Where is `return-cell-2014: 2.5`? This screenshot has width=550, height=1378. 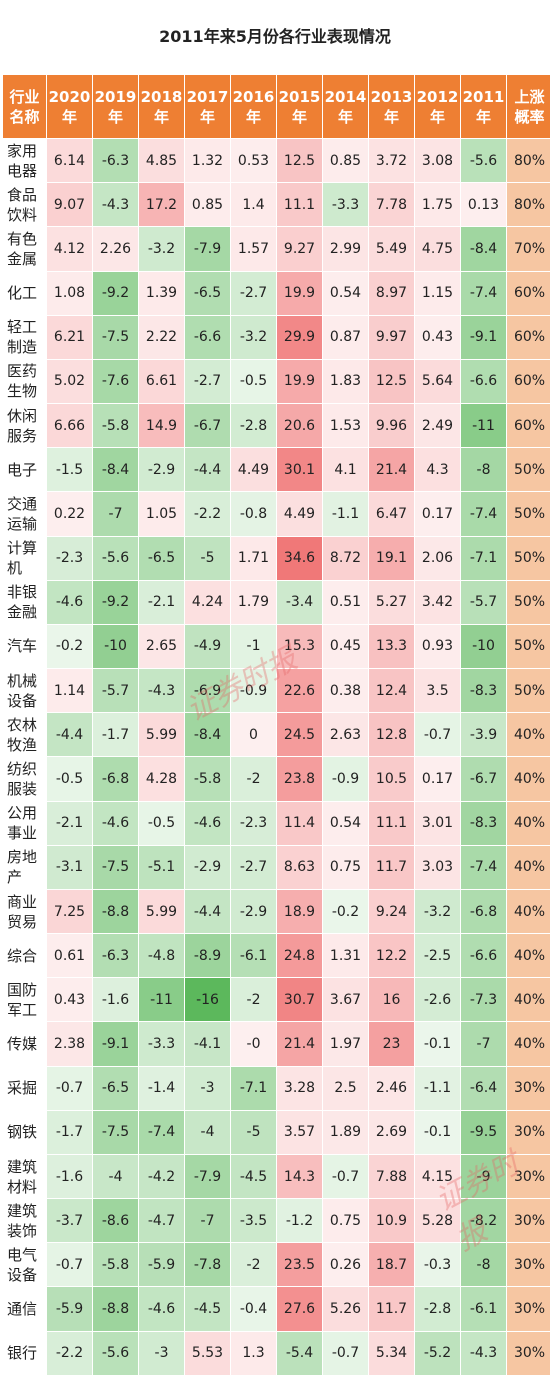
return-cell-2014: 2.5 is located at coordinates (345, 1088).